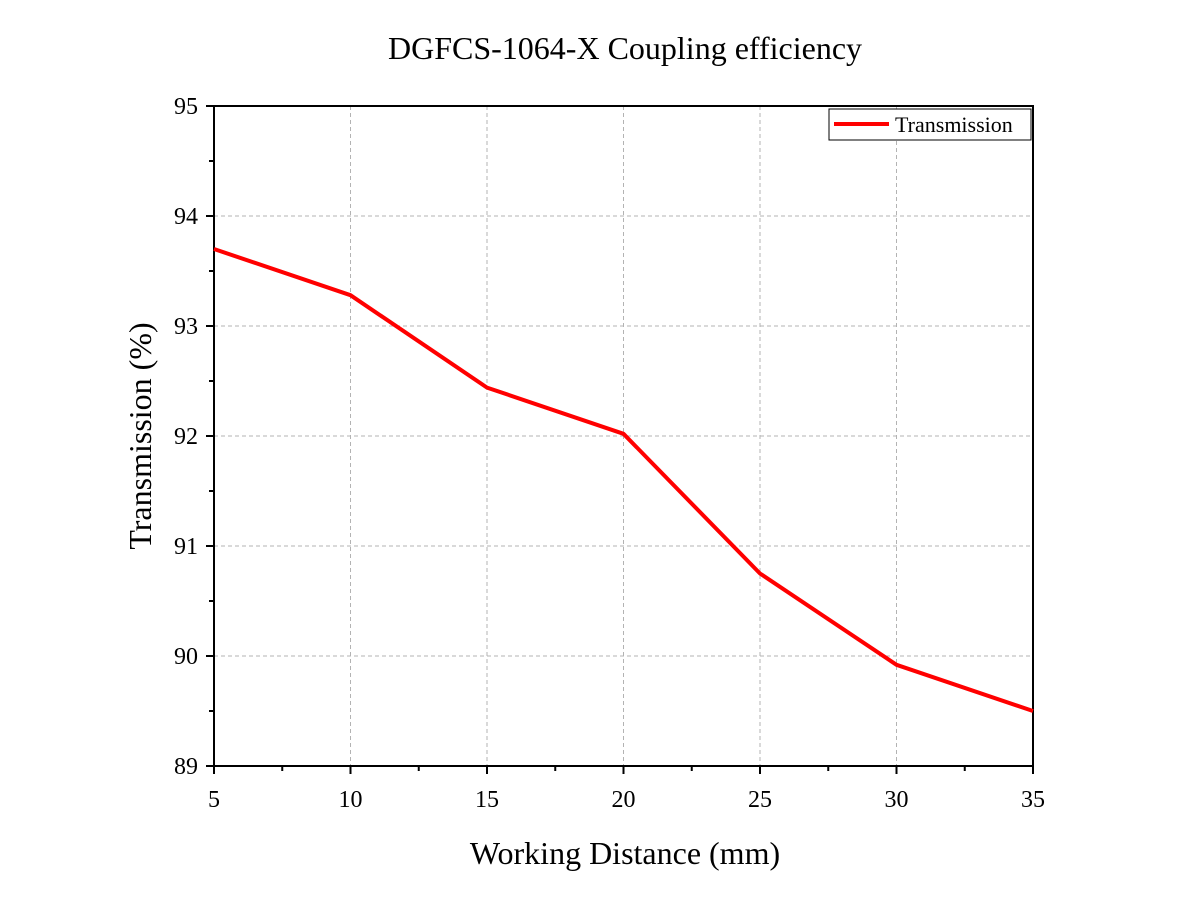 This screenshot has height=918, width=1200. Describe the element at coordinates (487, 800) in the screenshot. I see `x-tick-label: 15` at that location.